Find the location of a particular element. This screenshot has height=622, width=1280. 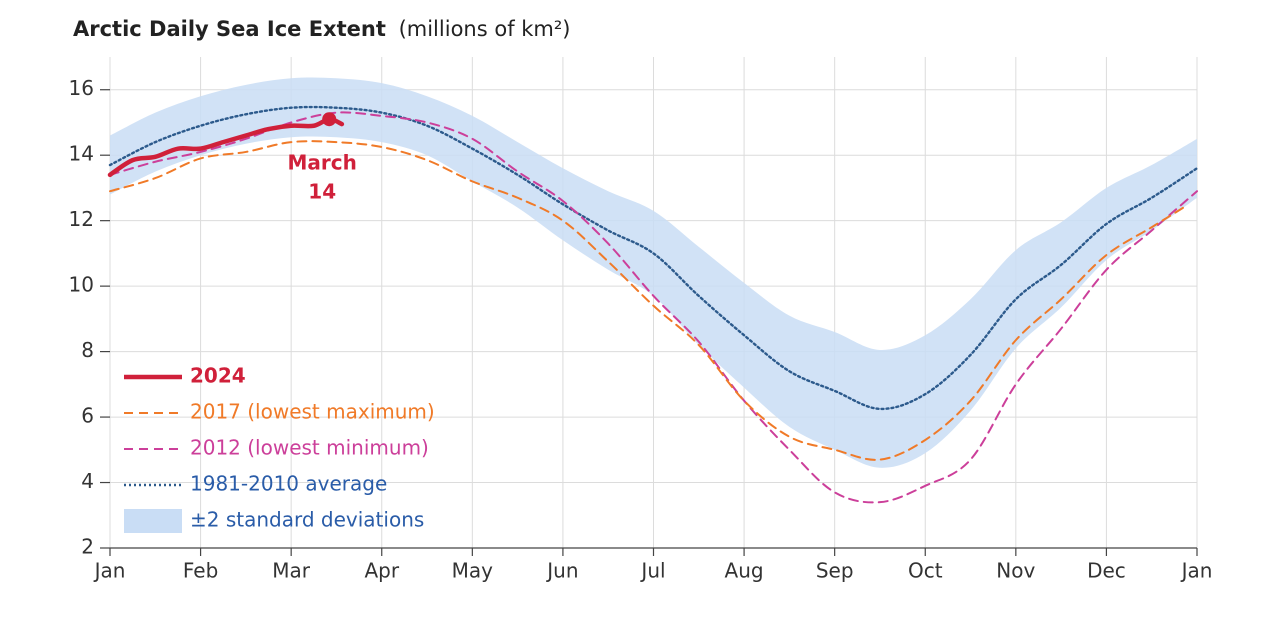

x-tick-label: May is located at coordinates (473, 571).